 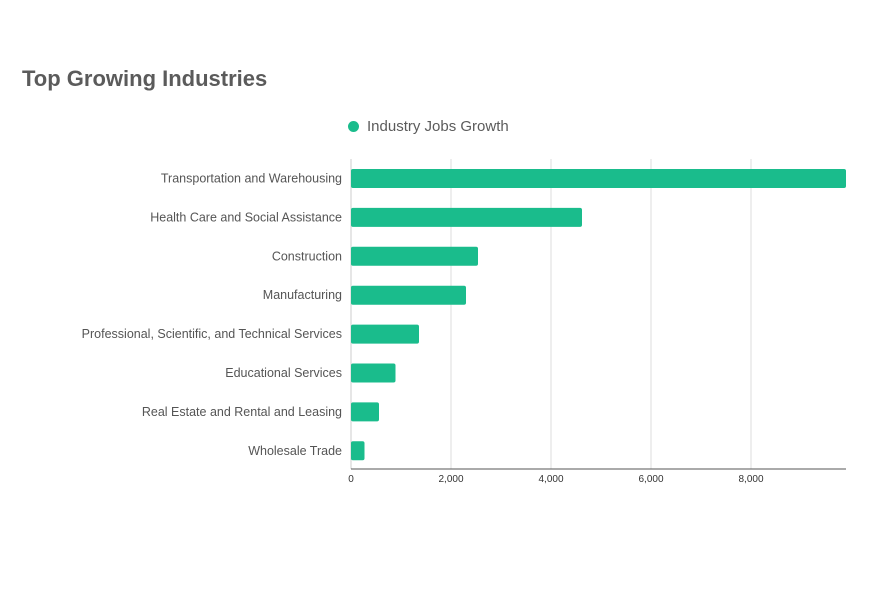 I want to click on x-tick-label: 6,000, so click(x=650, y=479).